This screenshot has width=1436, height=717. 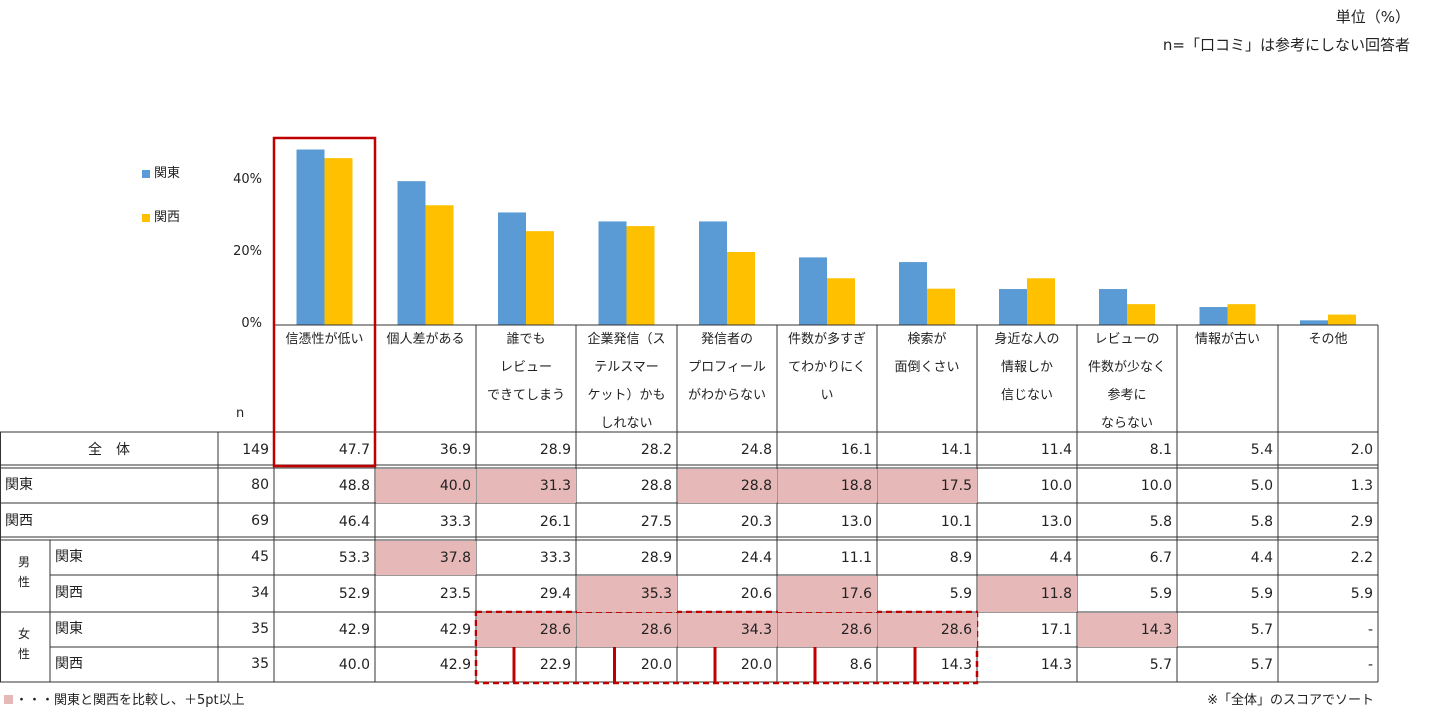 What do you see at coordinates (927, 339) in the screenshot?
I see `category-label-line: 検索が` at bounding box center [927, 339].